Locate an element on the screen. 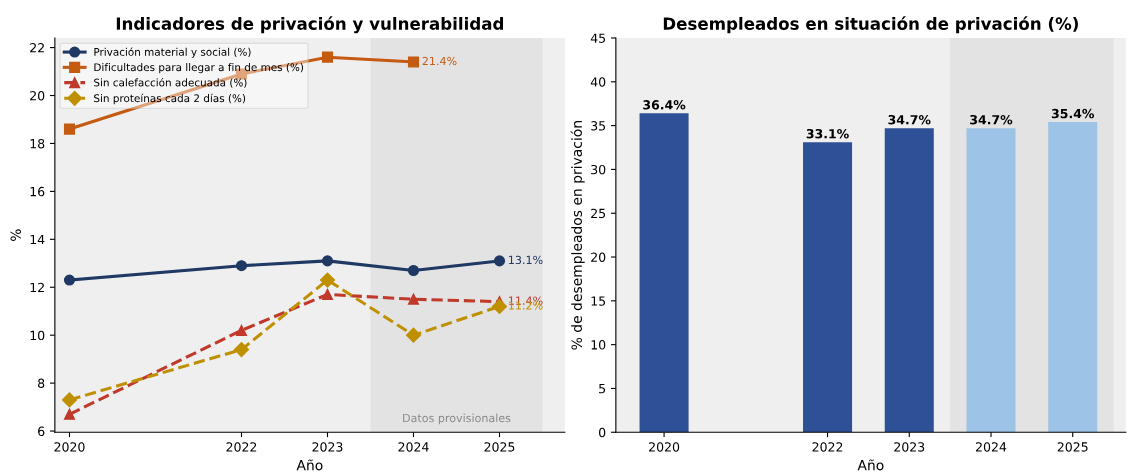 Image resolution: width=1143 pixels, height=475 pixels. y-axis-title: % is located at coordinates (15, 235).